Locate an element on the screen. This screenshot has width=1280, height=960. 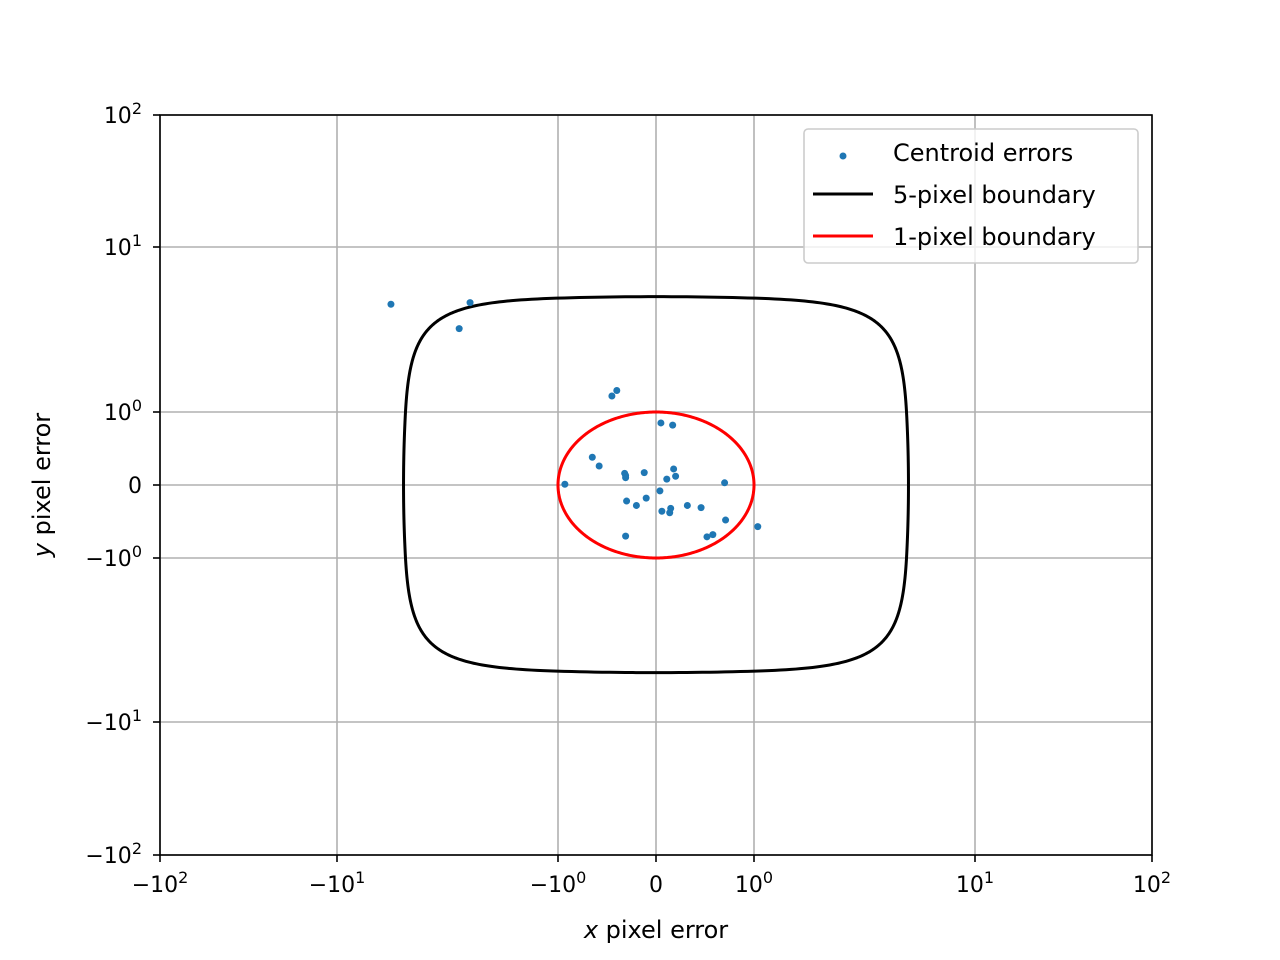
y-tick-label-10: −101 is located at coordinates (113, 721).